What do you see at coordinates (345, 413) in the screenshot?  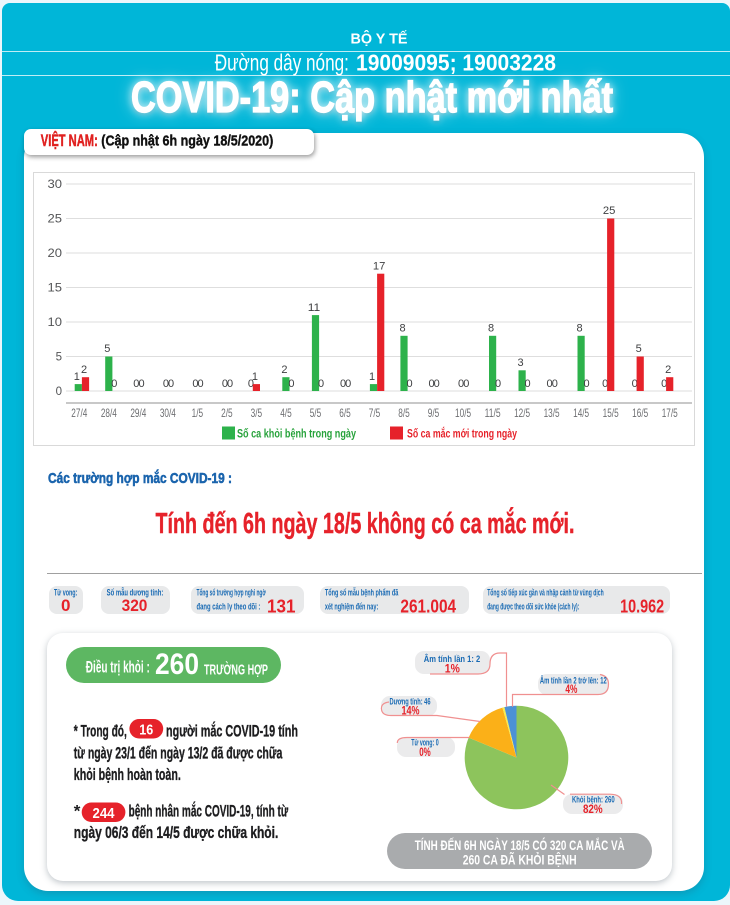 I see `svg-text: 6/5` at bounding box center [345, 413].